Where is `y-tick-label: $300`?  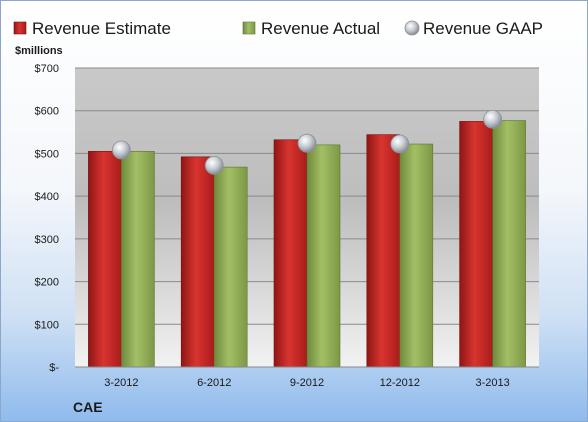 y-tick-label: $300 is located at coordinates (47, 240).